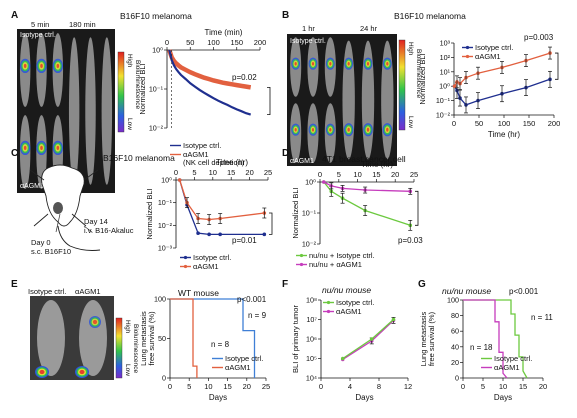  I want to click on legend-isotype: nu/nu + Isotype ctrl., so click(342, 255).